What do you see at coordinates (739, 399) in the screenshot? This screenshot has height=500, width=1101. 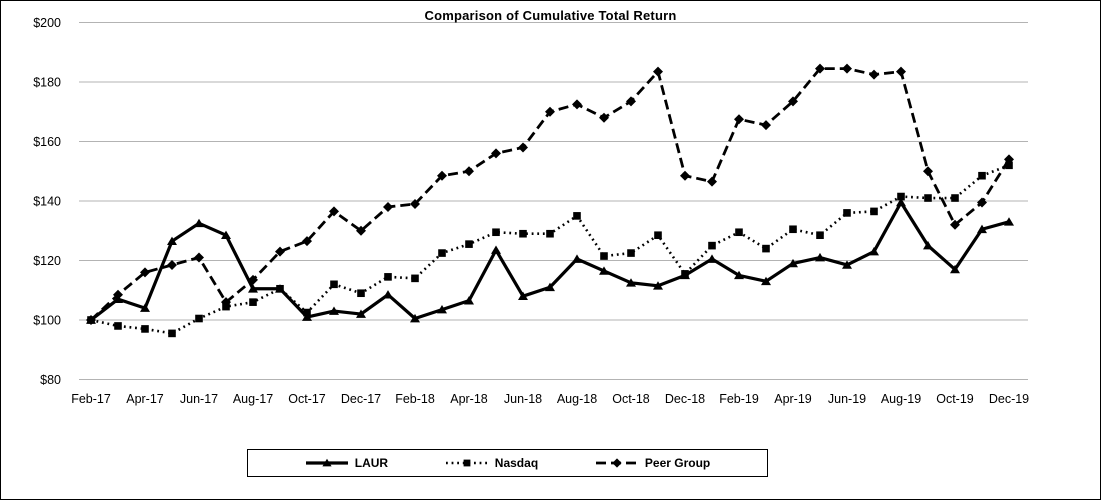 I see `x-tick-label: Feb-19` at bounding box center [739, 399].